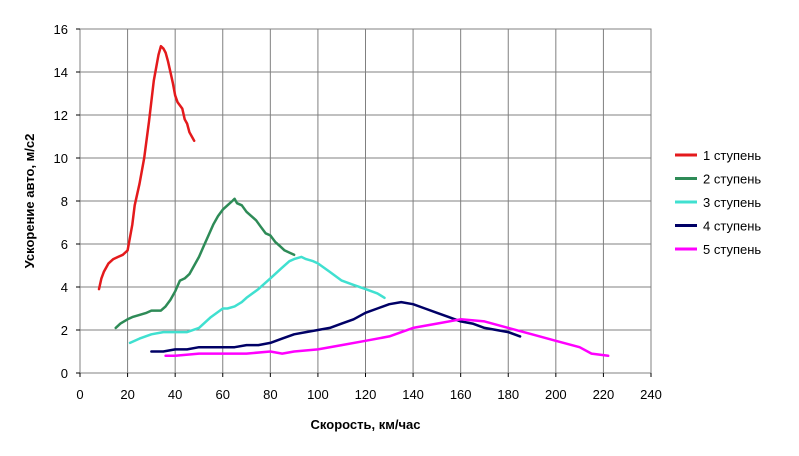  I want to click on y-tick-label: 8, so click(64, 201).